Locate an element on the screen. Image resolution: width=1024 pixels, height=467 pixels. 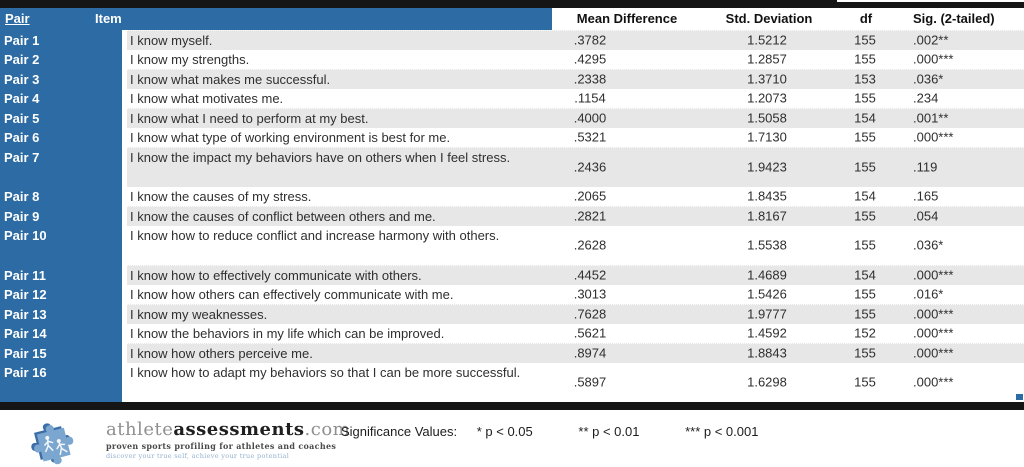
std-deviation-value: 1.5426 is located at coordinates (767, 294).